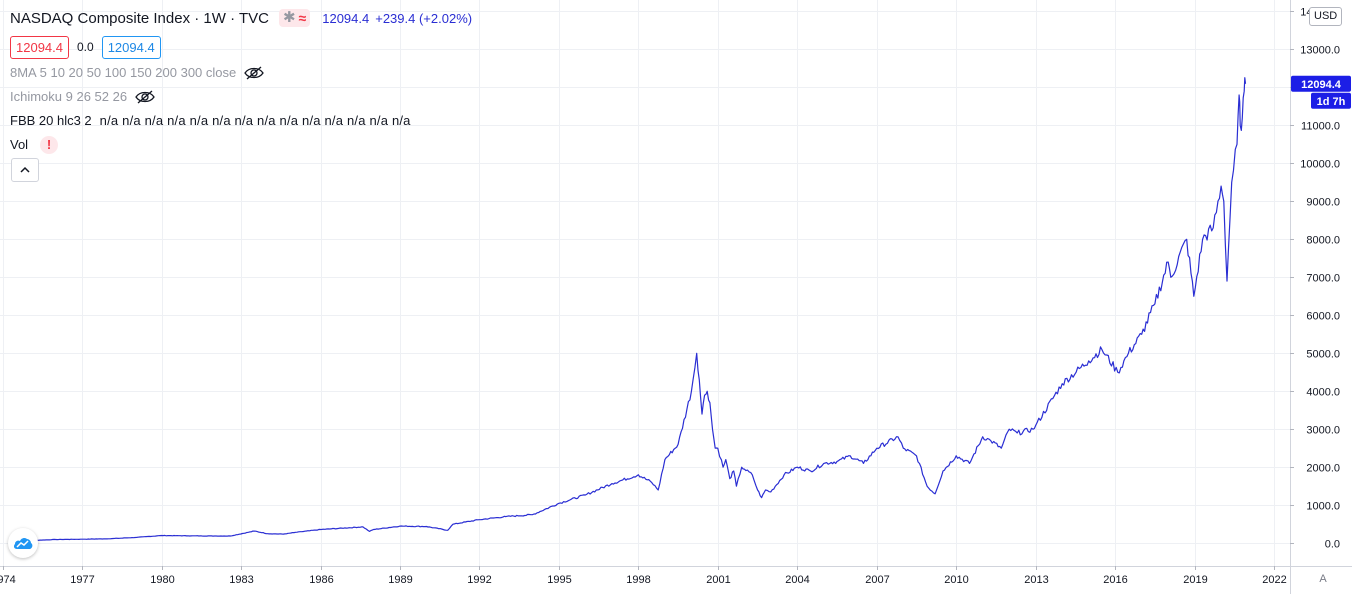 This screenshot has width=1352, height=599. What do you see at coordinates (1323, 355) in the screenshot?
I see `y-tick-label: 5000.0` at bounding box center [1323, 355].